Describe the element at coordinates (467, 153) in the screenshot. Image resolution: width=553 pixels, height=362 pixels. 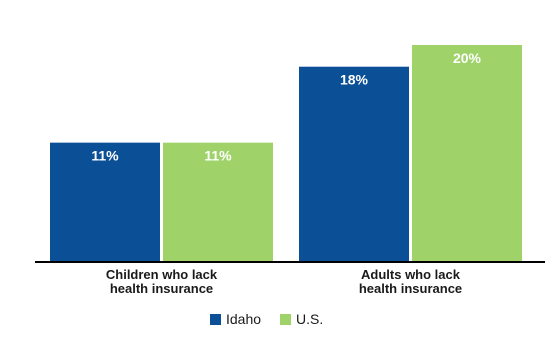
I see `bar-u-s-adults` at that location.